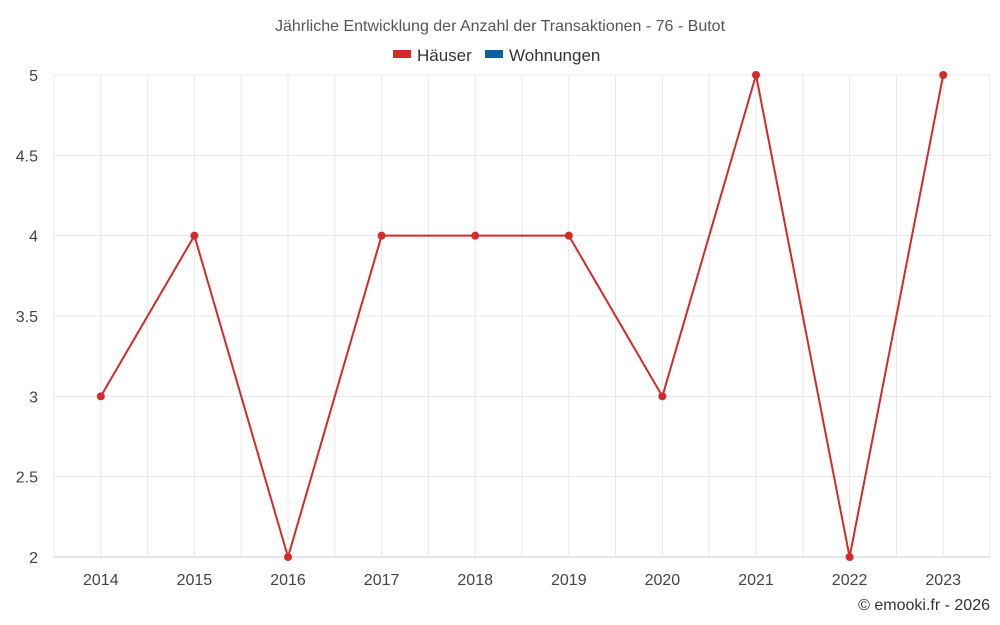  Describe the element at coordinates (663, 580) in the screenshot. I see `x-tick-label: 2020` at that location.